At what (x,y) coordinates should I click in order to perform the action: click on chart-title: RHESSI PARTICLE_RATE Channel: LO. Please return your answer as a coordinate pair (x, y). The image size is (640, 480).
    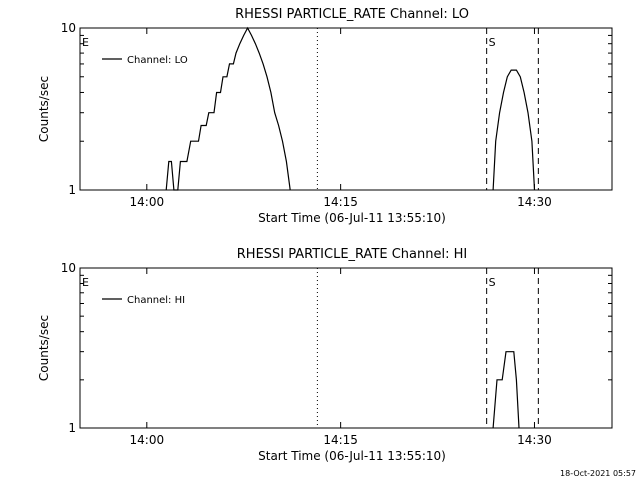
    Looking at the image, I should click on (352, 14).